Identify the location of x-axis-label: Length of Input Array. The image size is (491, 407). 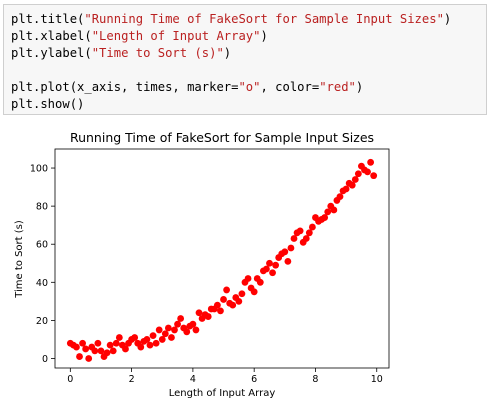
(222, 393).